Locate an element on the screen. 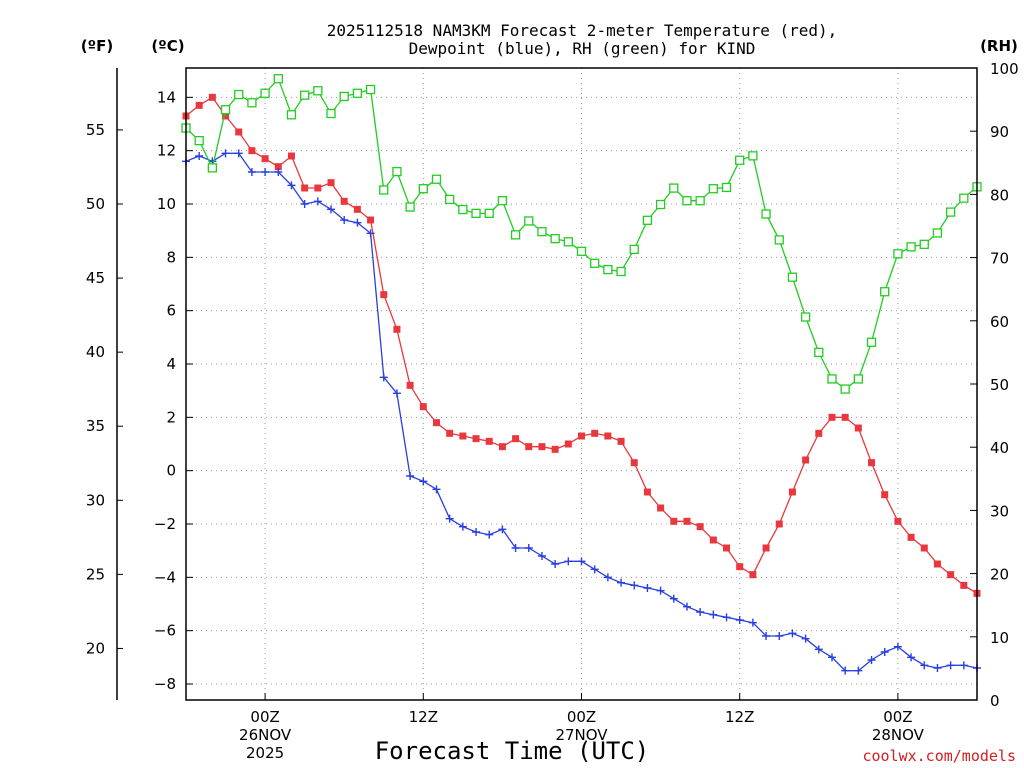 The width and height of the screenshot is (1024, 768). tick-label-c: −2 is located at coordinates (165, 524).